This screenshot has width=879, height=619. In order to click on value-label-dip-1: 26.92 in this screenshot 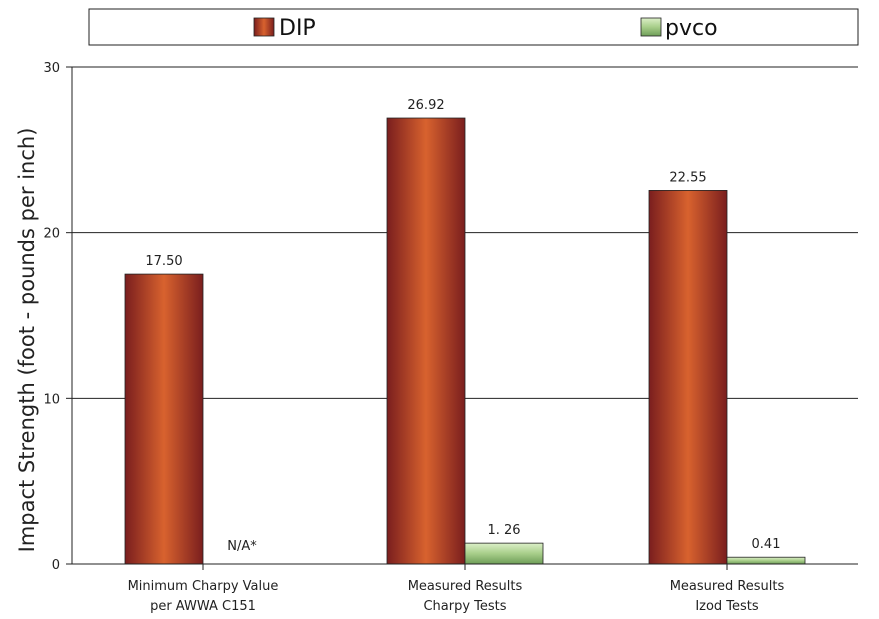, I will do `click(425, 105)`.